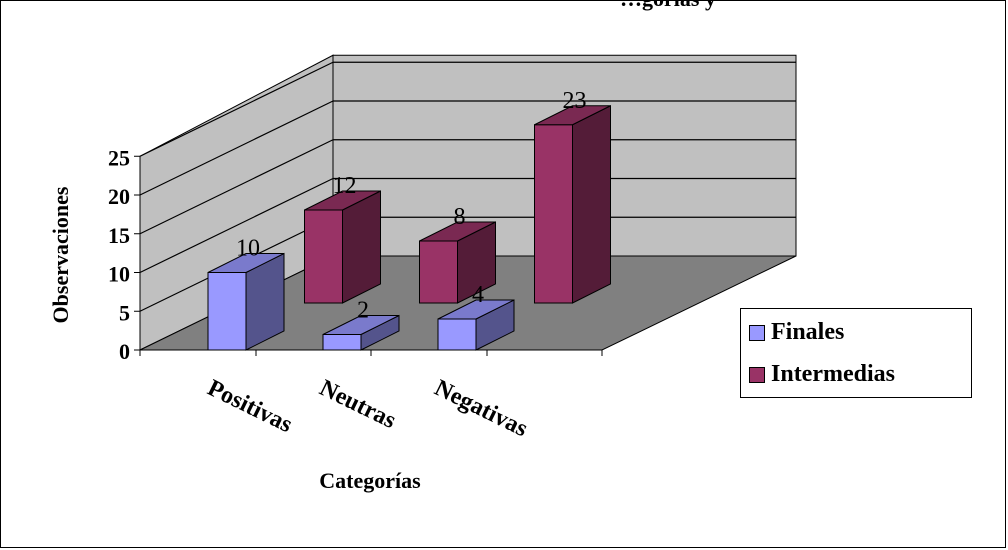 This screenshot has height=550, width=1008. I want to click on data-label: 23, so click(575, 101).